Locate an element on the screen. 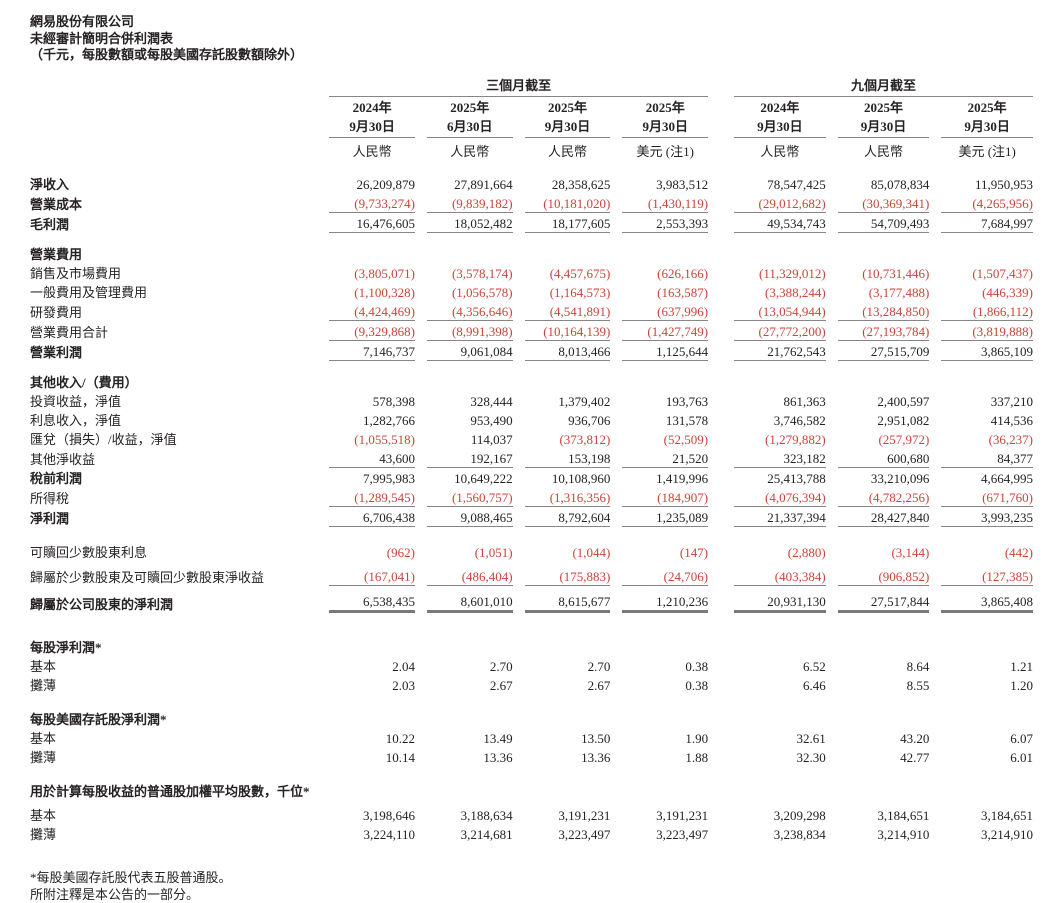 The height and width of the screenshot is (903, 1045). header-padding-row is located at coordinates (531, 167).